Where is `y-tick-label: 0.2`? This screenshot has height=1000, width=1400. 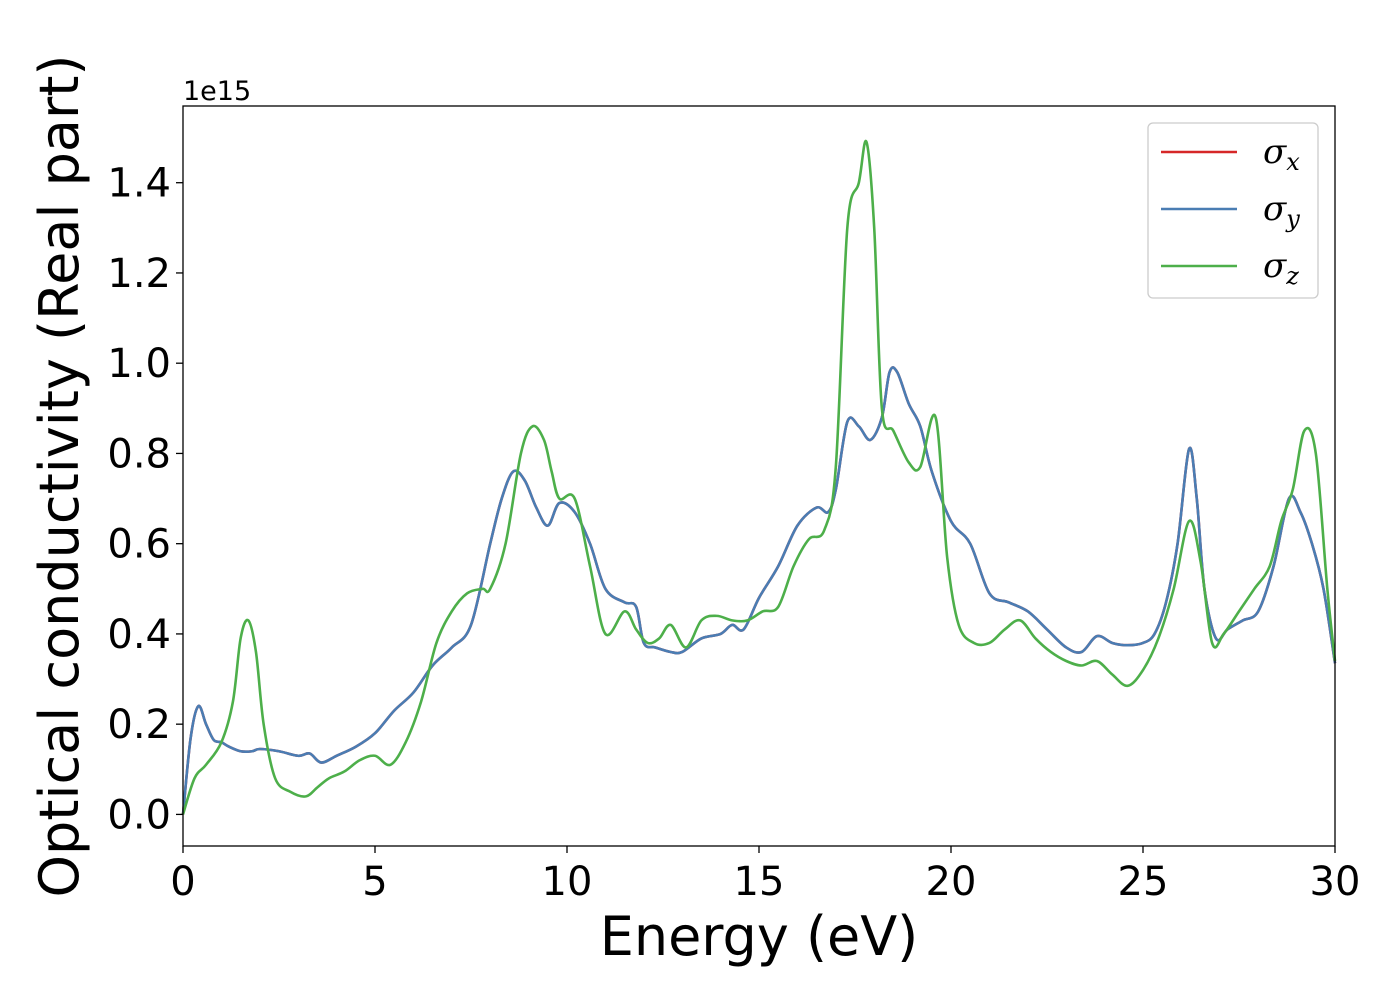
y-tick-label: 0.2 is located at coordinates (139, 725).